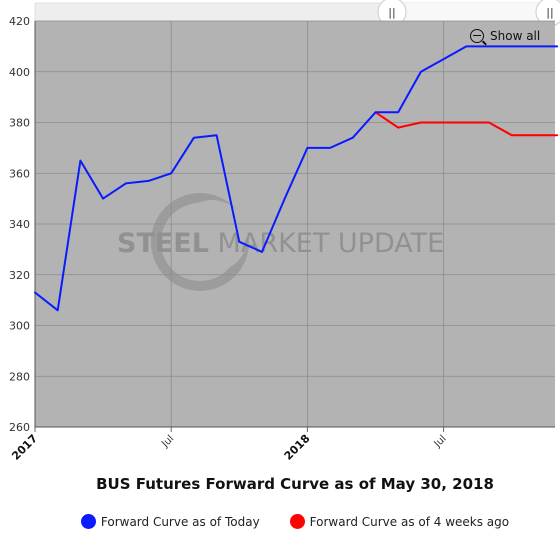 The image size is (560, 534). I want to click on legend-item-4-weeks-ago: Forward Curve as of 4 weeks ago, so click(399, 521).